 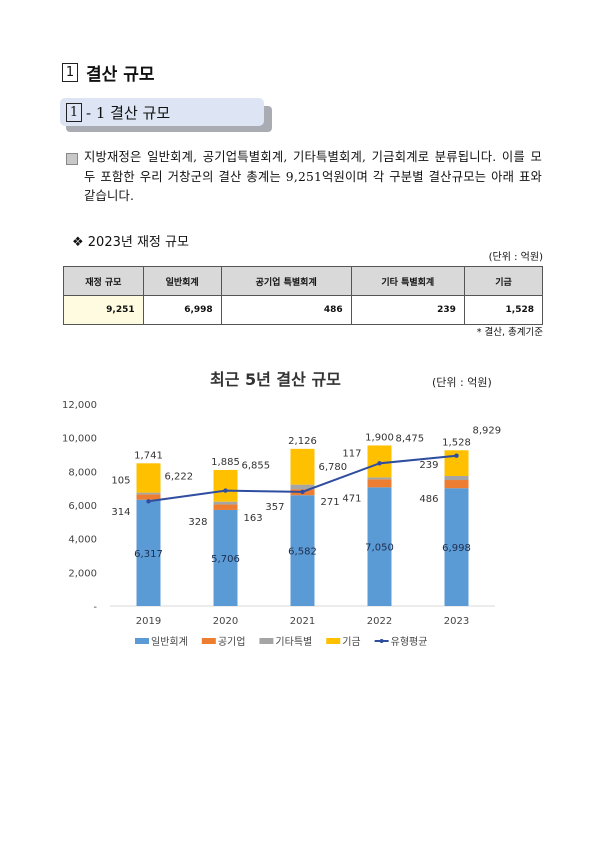 I want to click on y-tick-label: 2,000, so click(x=82, y=573).